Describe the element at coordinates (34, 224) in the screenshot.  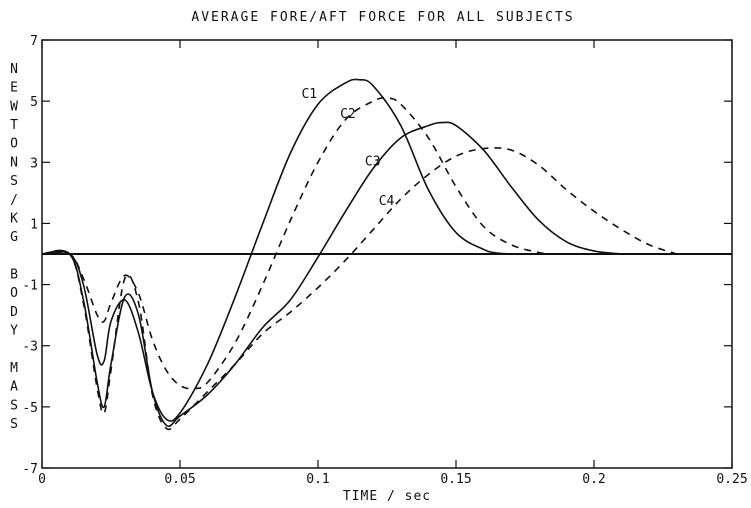
I see `y-tick-label: 1` at that location.